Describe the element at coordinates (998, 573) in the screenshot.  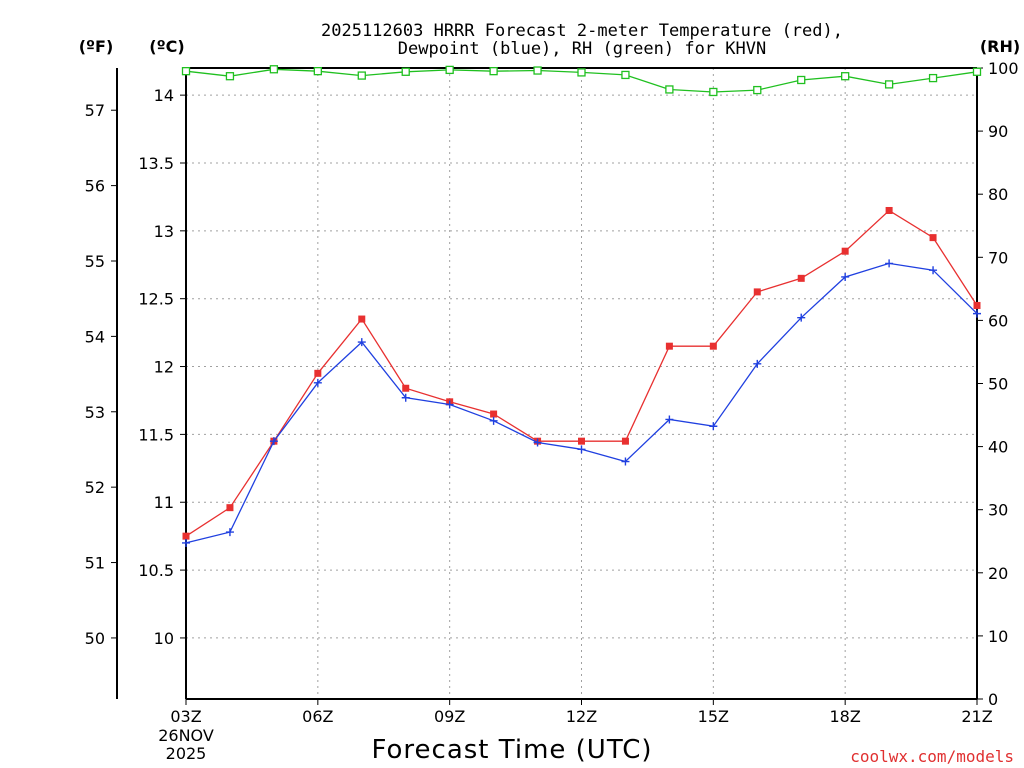
I see `rh-tick-label: 20` at that location.